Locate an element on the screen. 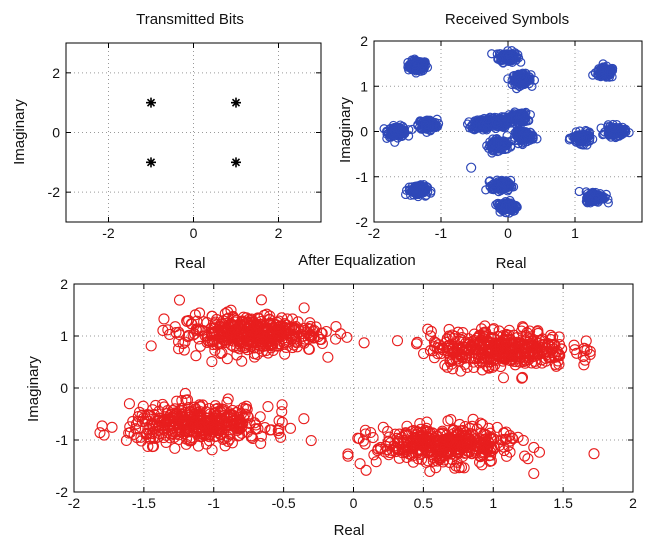  y-tick-label: 2 is located at coordinates (64, 284).